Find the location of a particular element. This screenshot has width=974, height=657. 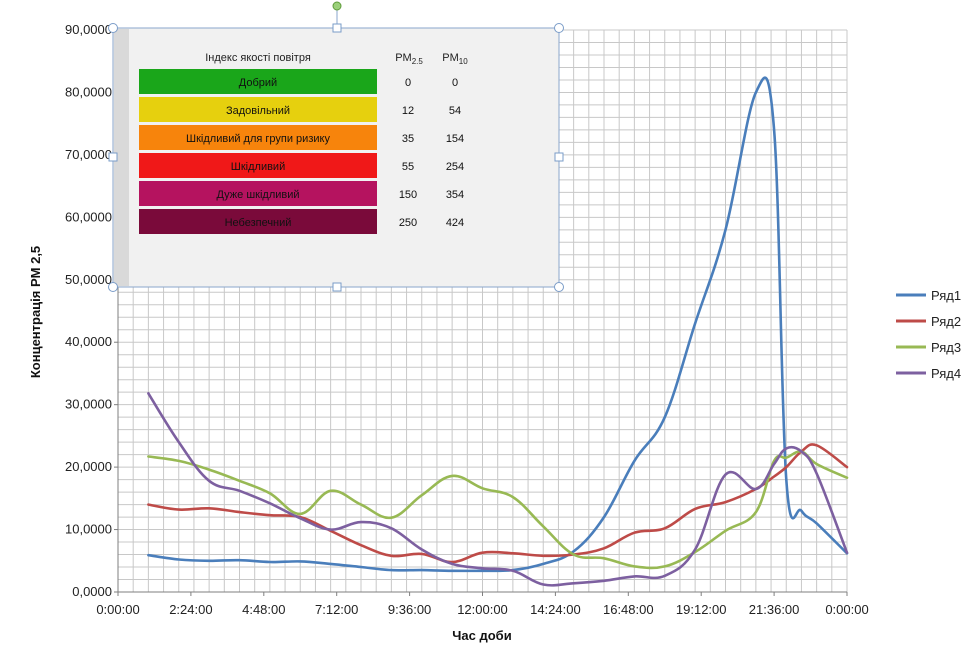

x-axis-title: Час доби is located at coordinates (481, 635).